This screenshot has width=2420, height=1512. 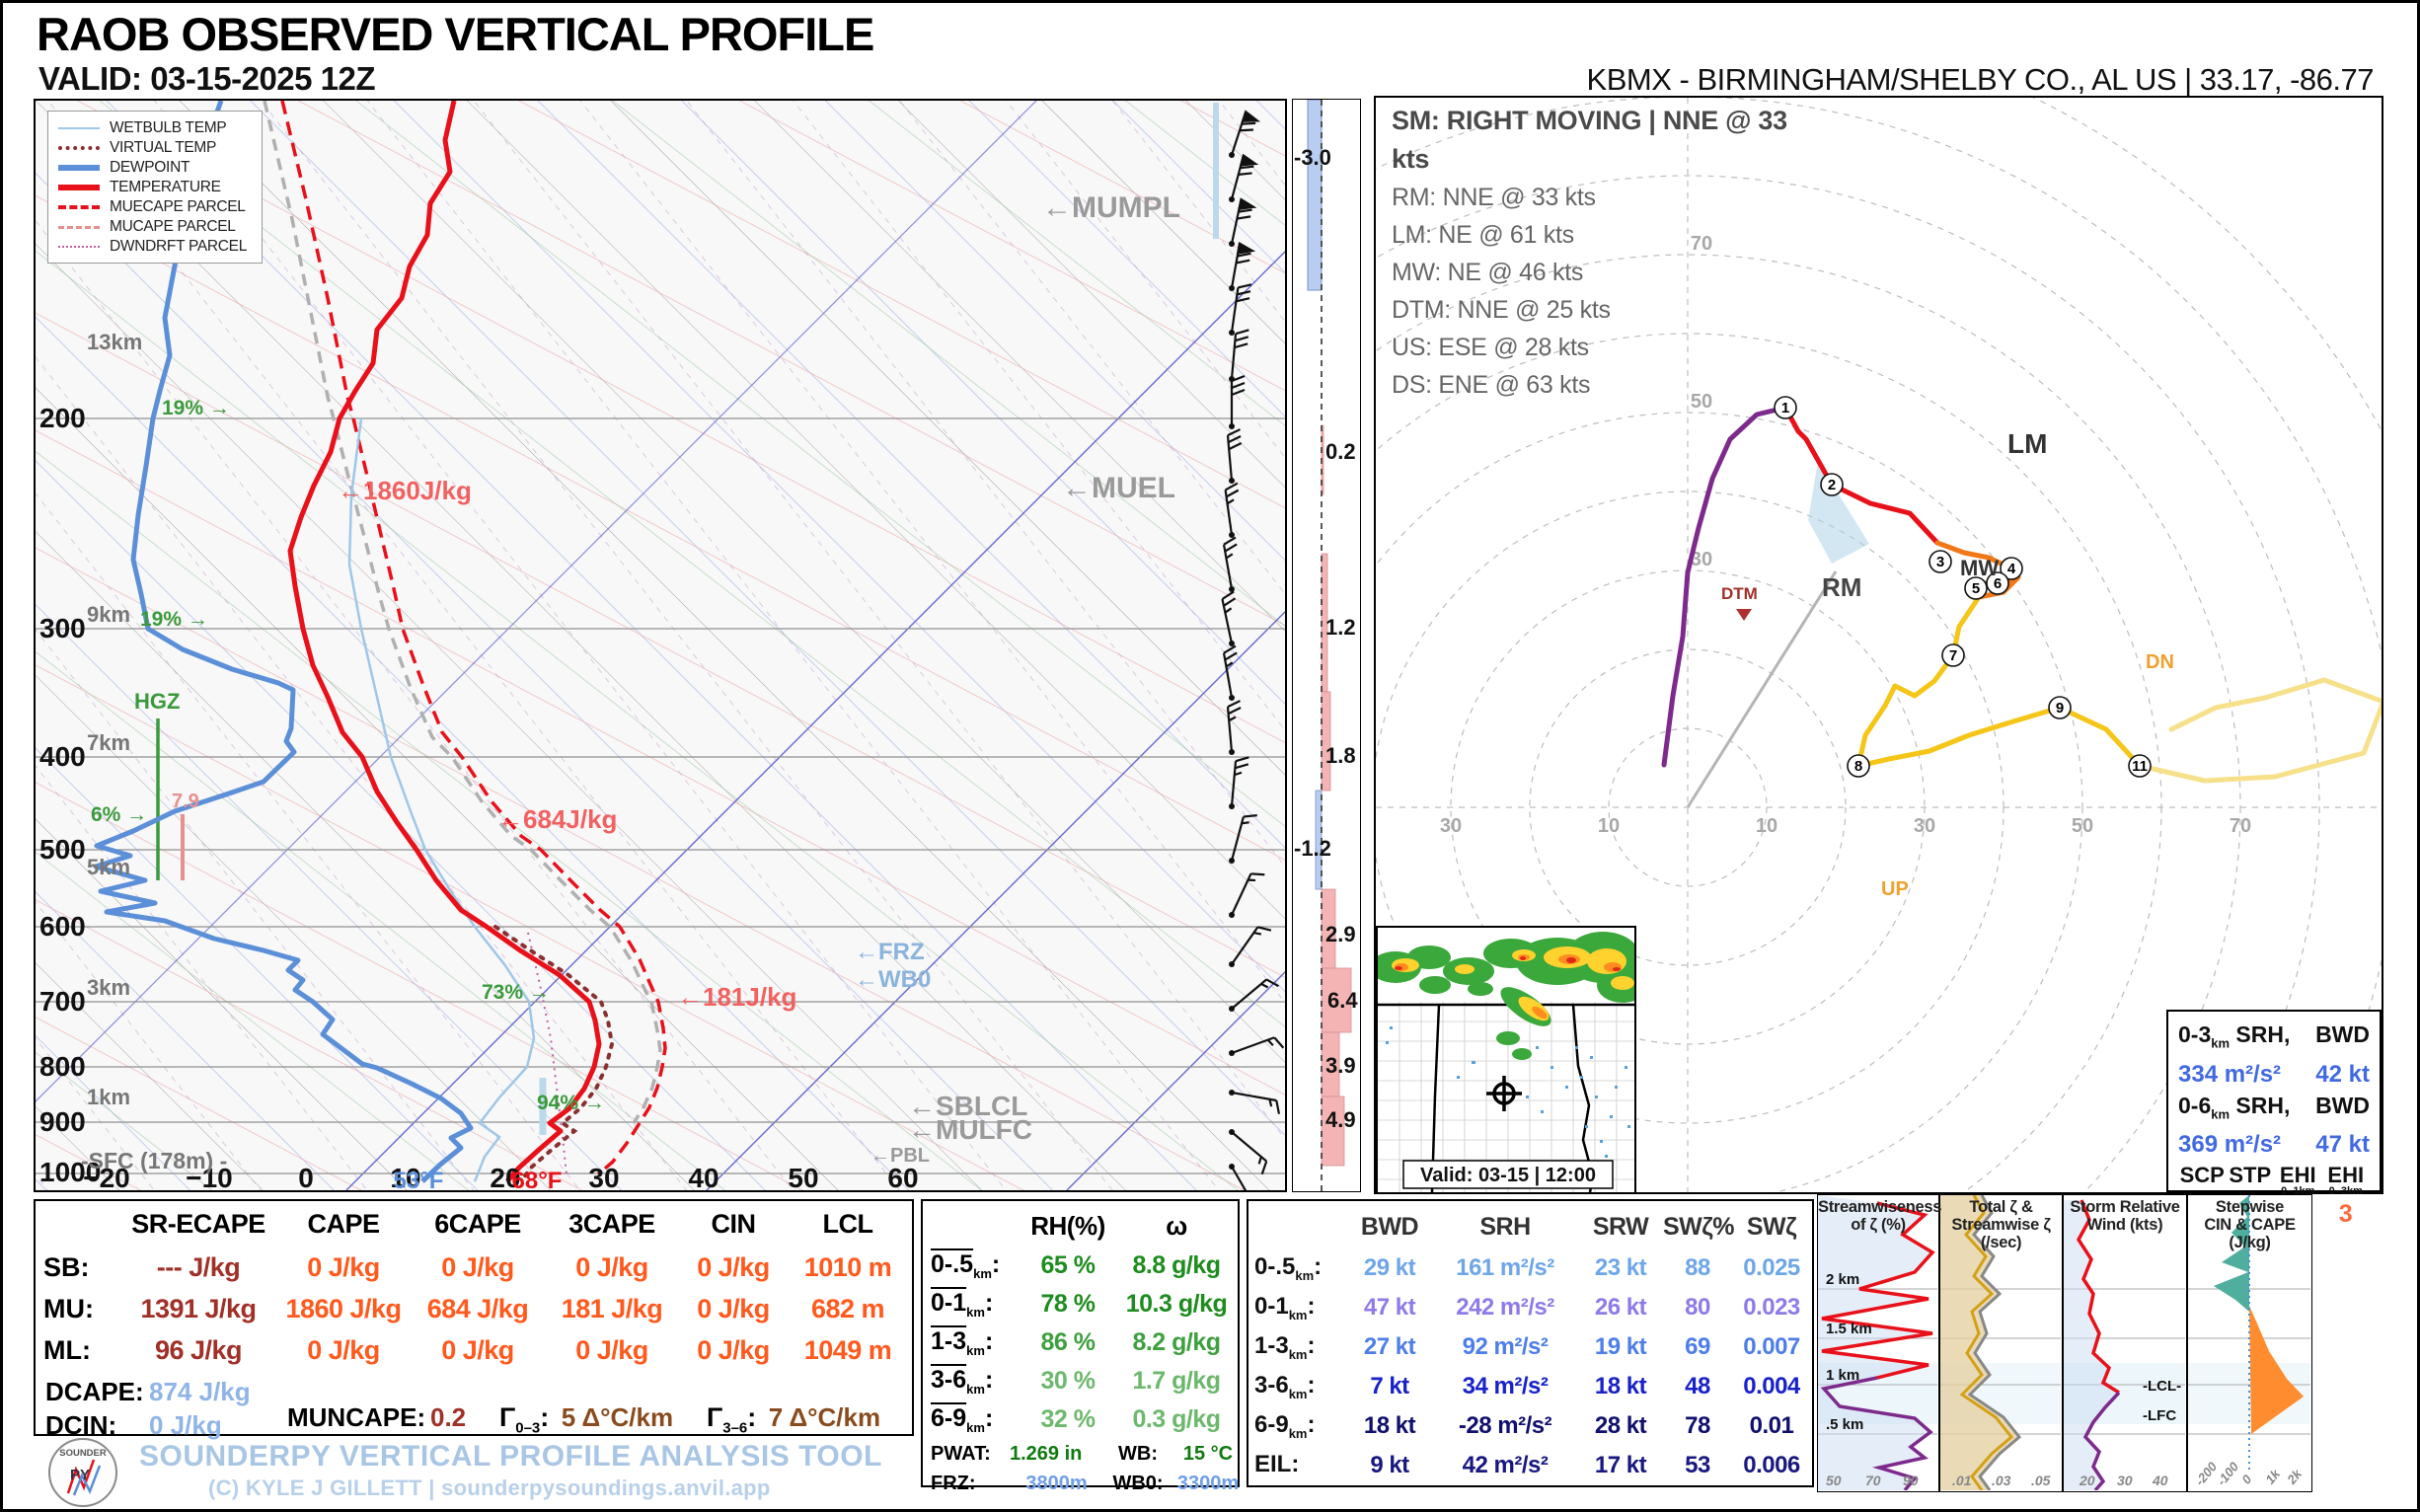 What do you see at coordinates (1995, 1343) in the screenshot?
I see `total-zeta-line` at bounding box center [1995, 1343].